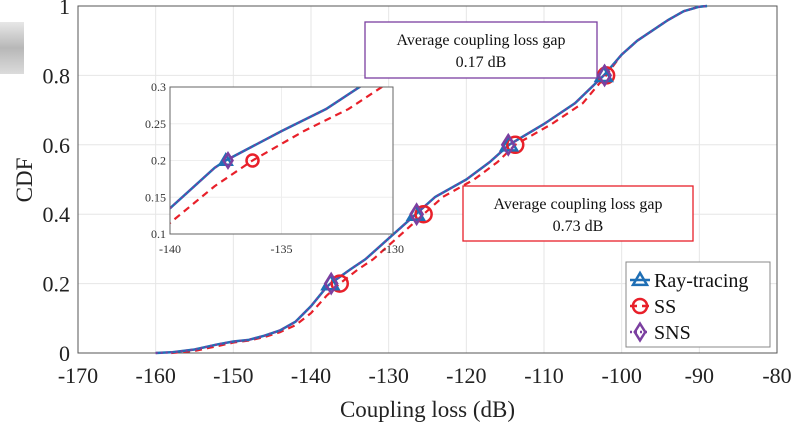 This screenshot has height=423, width=799. Describe the element at coordinates (481, 62) in the screenshot. I see `annotation-value: 0.17 dB` at that location.